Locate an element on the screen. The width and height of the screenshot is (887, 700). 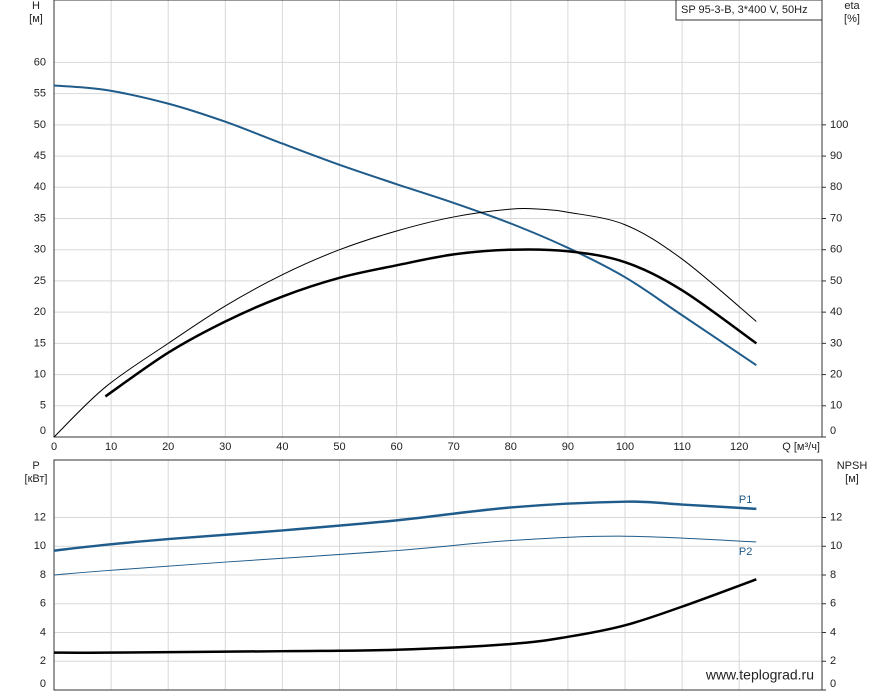
series-label: P1 is located at coordinates (745, 500).